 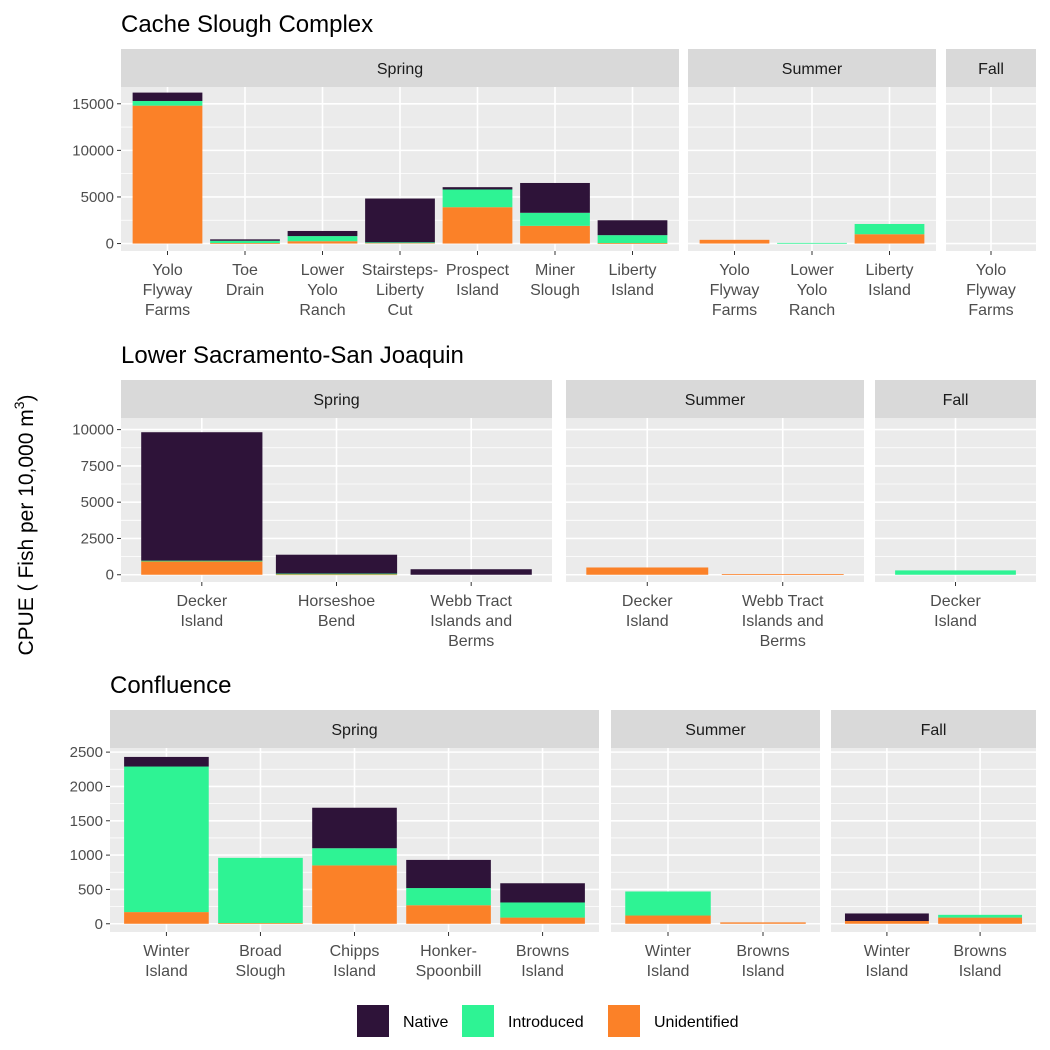 What do you see at coordinates (478, 1021) in the screenshot?
I see `legend-swatch-introduced` at bounding box center [478, 1021].